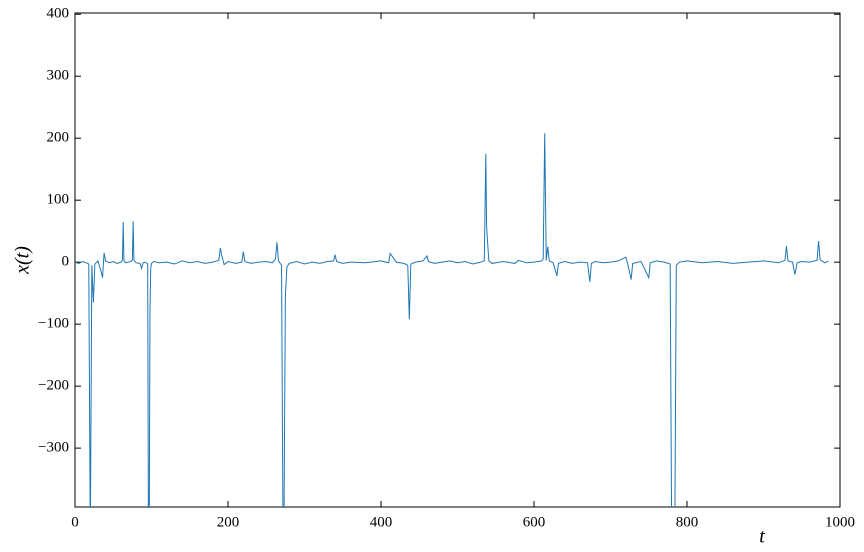  I want to click on x-tick-label: 800, so click(687, 522).